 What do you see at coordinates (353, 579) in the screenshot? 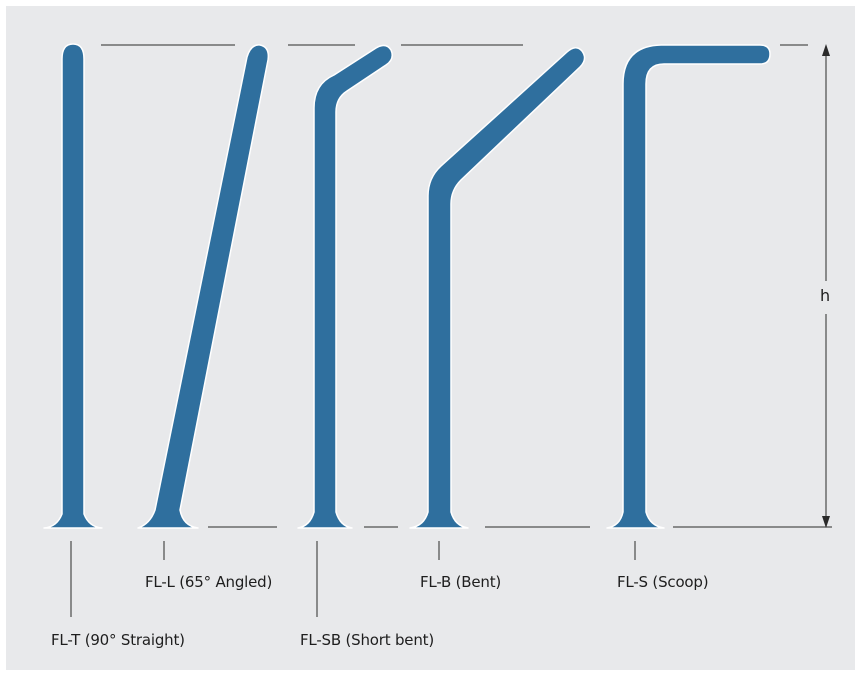
I see `label-leader-lines` at bounding box center [353, 579].